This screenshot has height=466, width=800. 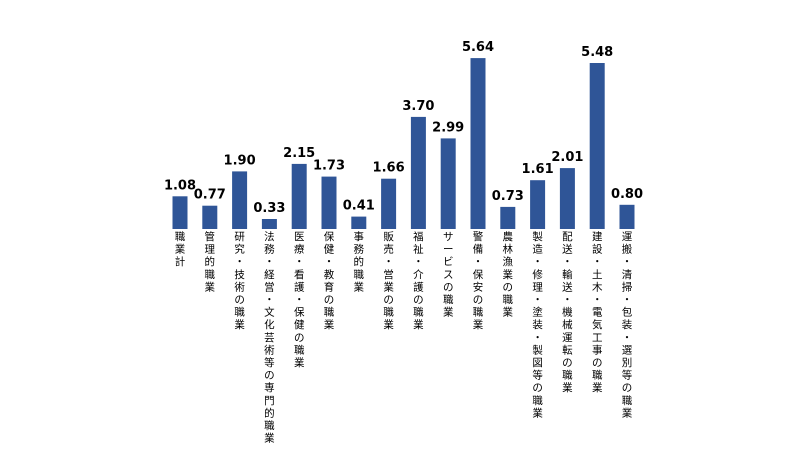 I want to click on data-label: 1.73, so click(x=329, y=166).